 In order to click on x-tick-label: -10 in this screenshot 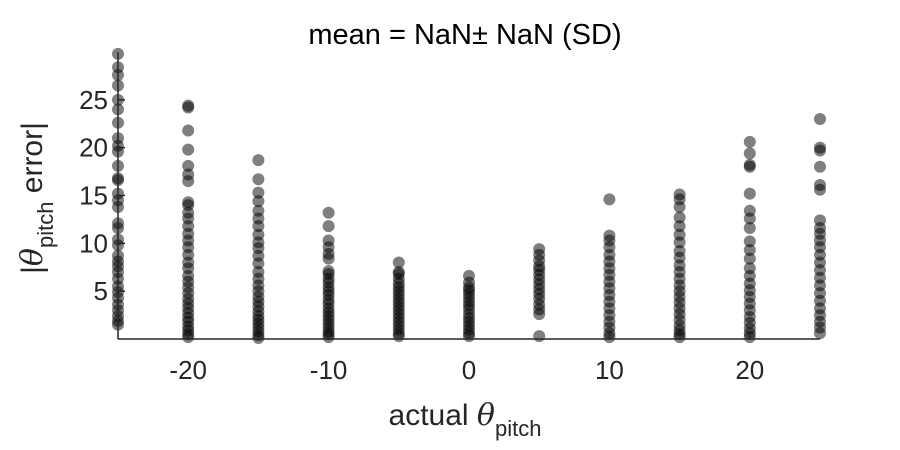, I will do `click(329, 370)`.